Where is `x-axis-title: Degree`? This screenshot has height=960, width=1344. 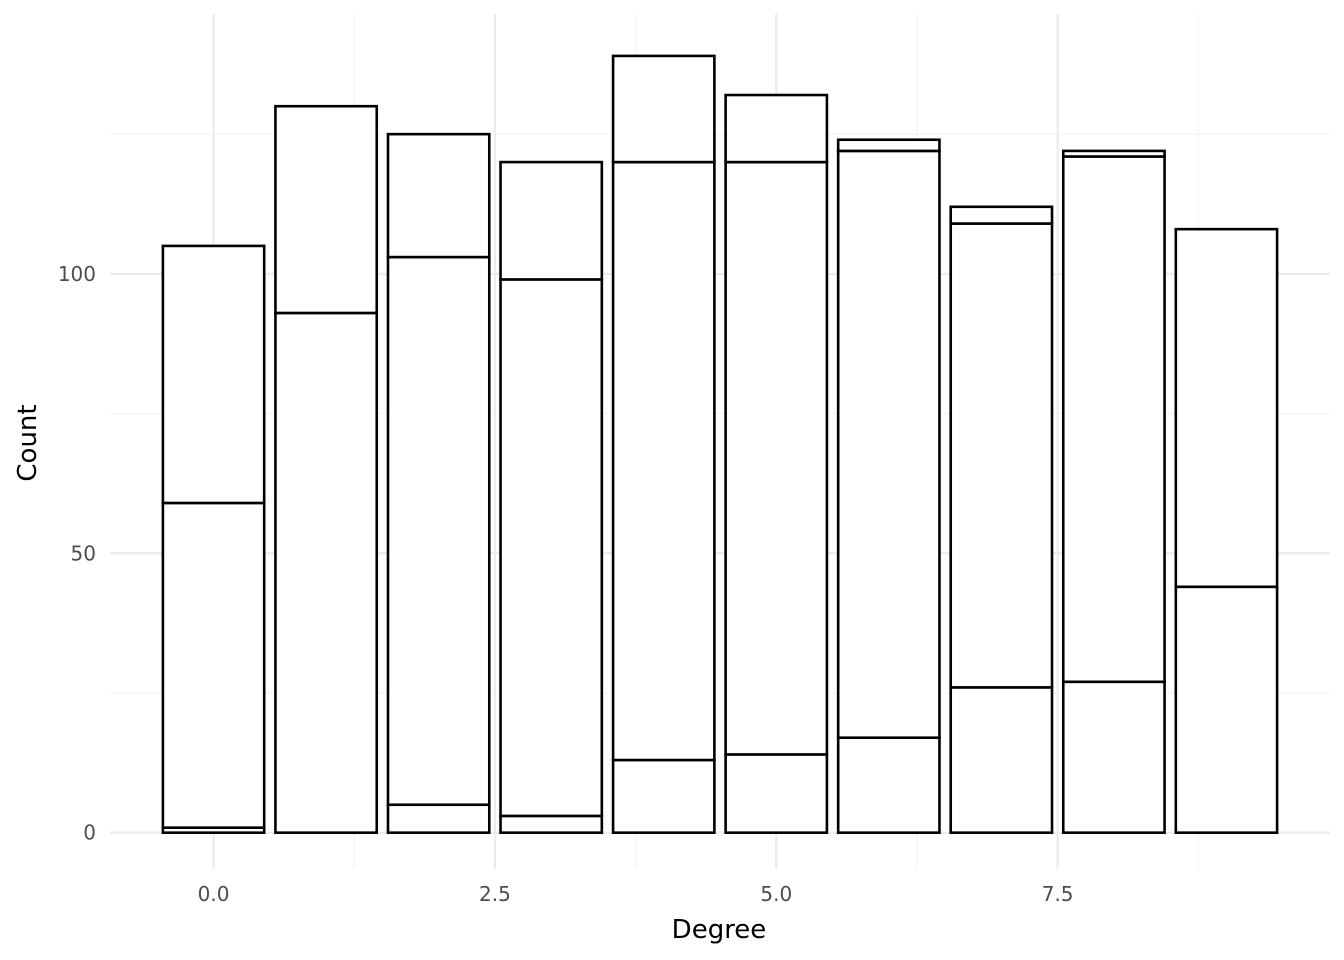
x-axis-title: Degree is located at coordinates (719, 930).